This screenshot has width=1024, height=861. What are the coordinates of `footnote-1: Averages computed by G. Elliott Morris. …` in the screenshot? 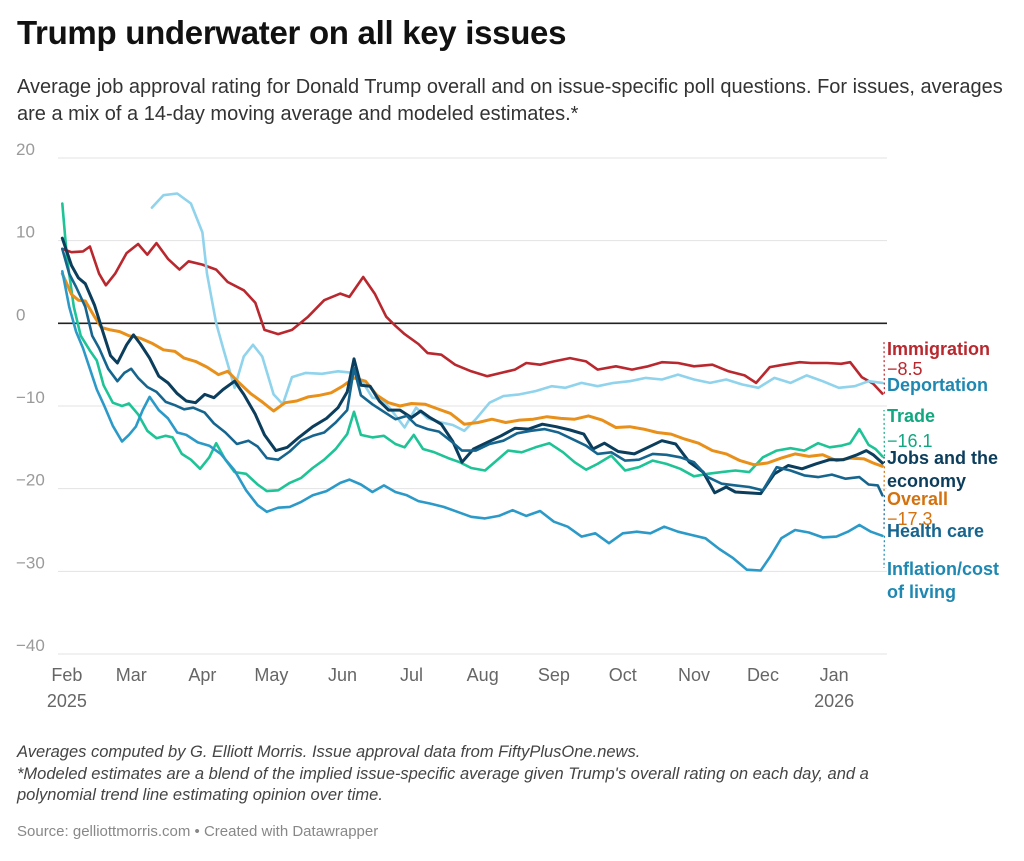 It's located at (329, 752).